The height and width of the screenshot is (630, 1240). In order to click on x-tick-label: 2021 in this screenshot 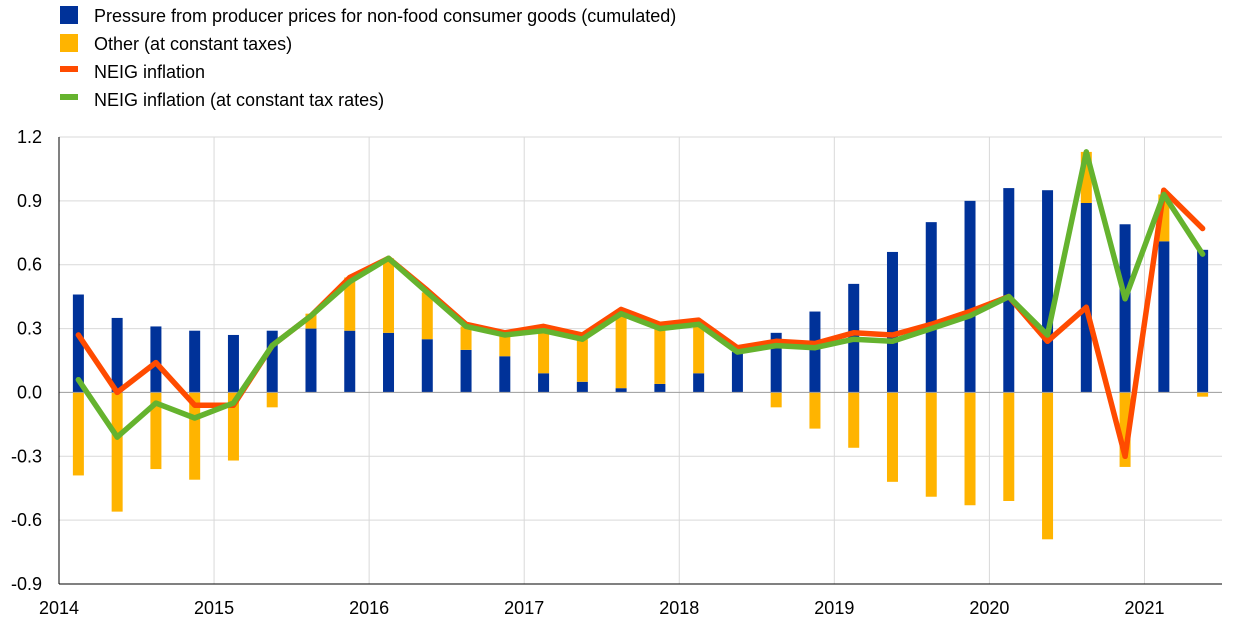, I will do `click(1144, 608)`.